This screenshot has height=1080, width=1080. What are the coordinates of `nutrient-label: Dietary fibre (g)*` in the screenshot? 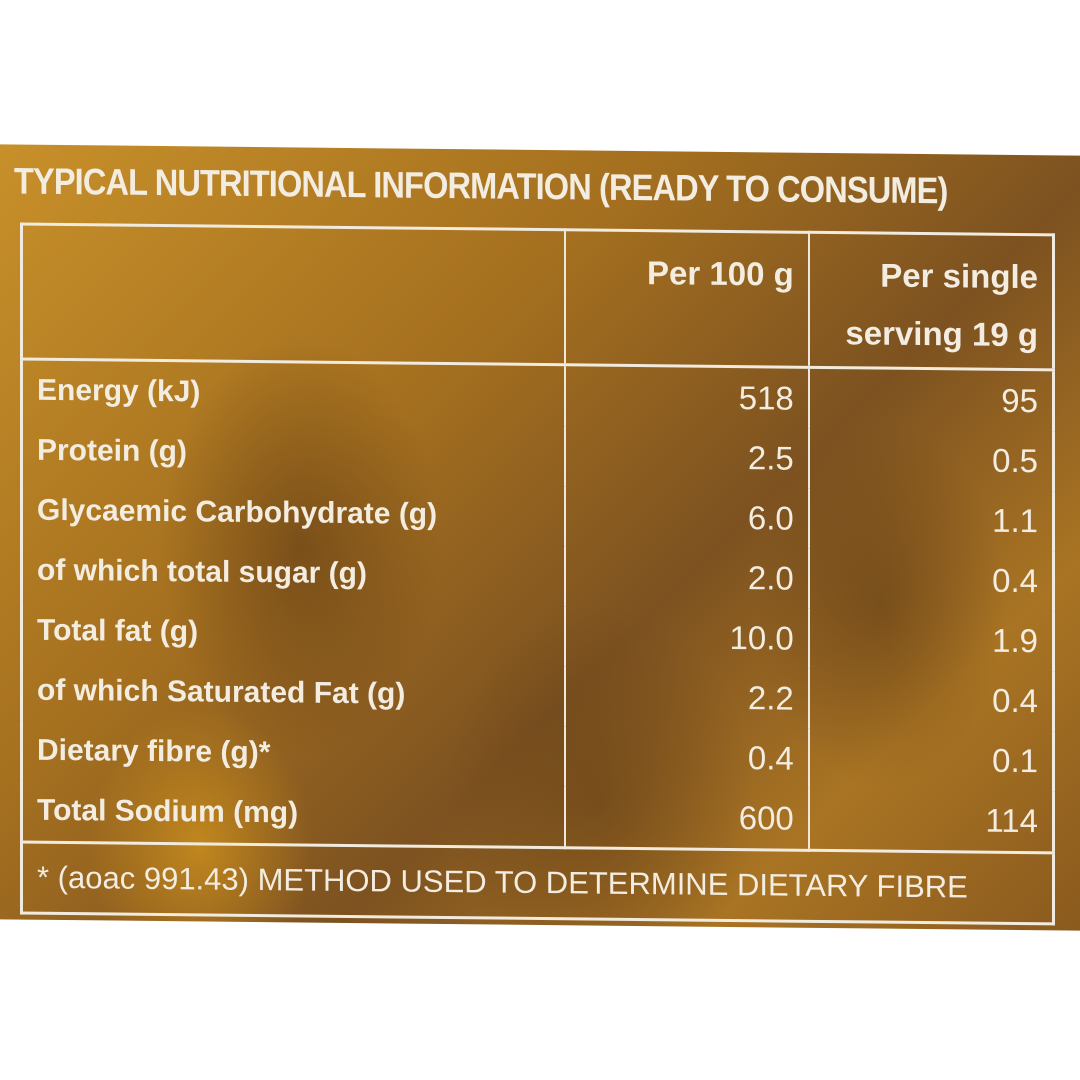 It's located at (154, 751).